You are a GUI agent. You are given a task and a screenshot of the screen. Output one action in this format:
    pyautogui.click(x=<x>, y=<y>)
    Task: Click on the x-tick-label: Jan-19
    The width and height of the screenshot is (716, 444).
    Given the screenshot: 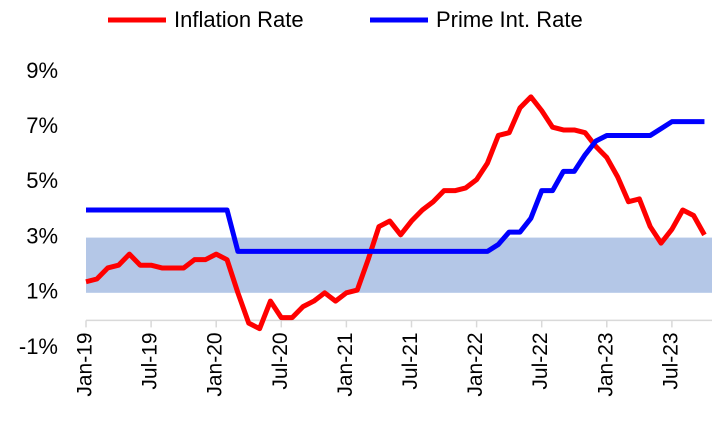 What is the action you would take?
    pyautogui.click(x=85, y=364)
    